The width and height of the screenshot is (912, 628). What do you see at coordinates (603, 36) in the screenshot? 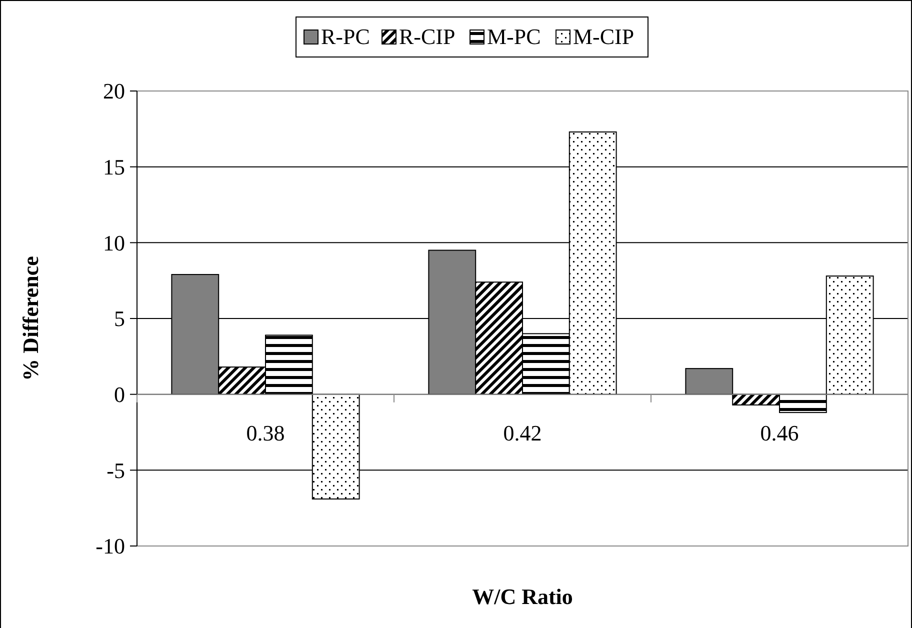
I see `legend-label: M-CIP` at bounding box center [603, 36].